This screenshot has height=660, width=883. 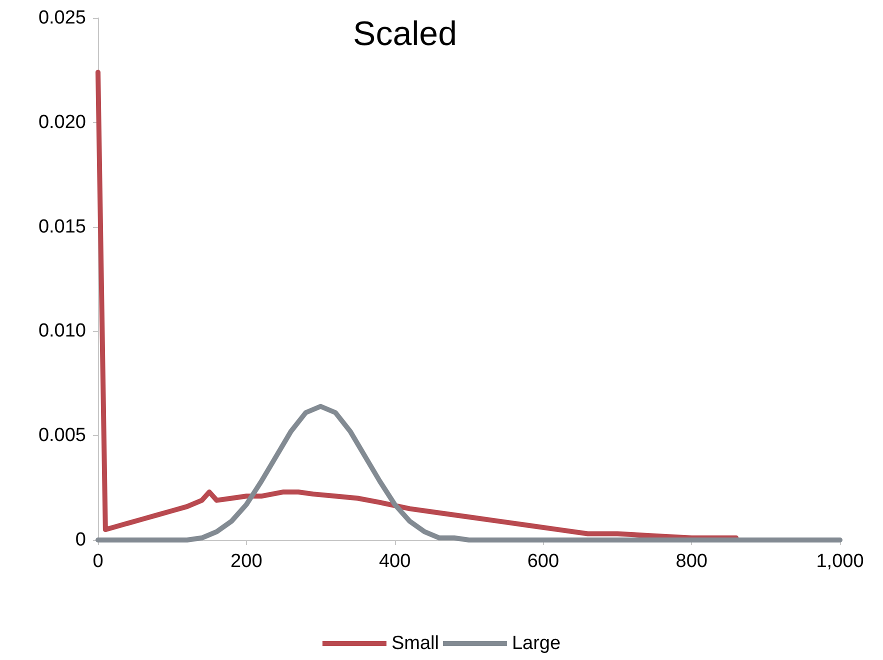 What do you see at coordinates (62, 122) in the screenshot?
I see `y-tick-label: 0.020` at bounding box center [62, 122].